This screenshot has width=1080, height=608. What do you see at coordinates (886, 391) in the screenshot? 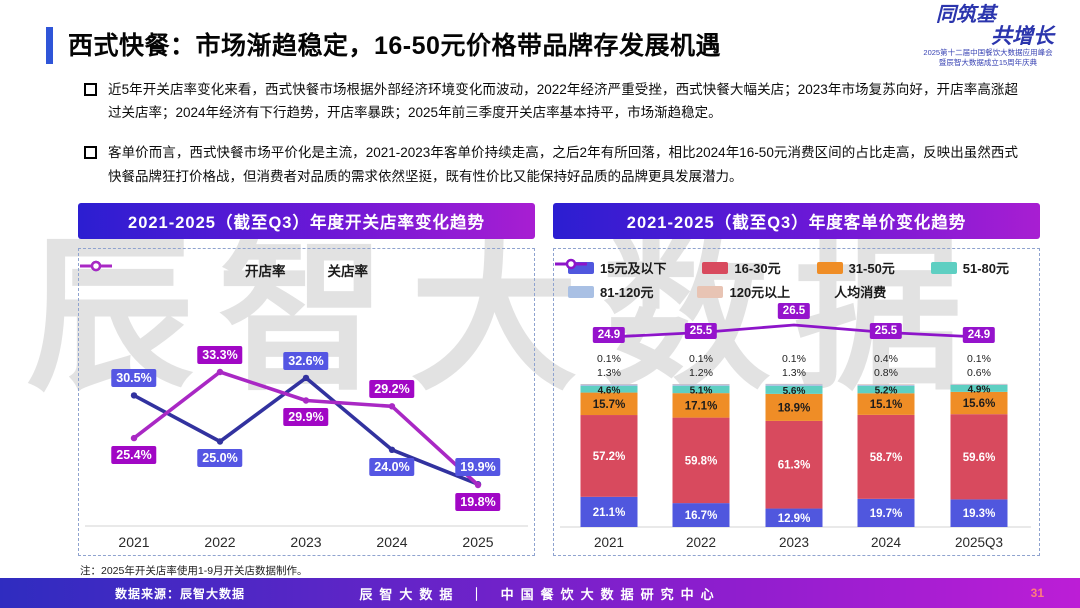
I see `svg-text: 5.2%` at bounding box center [886, 391].